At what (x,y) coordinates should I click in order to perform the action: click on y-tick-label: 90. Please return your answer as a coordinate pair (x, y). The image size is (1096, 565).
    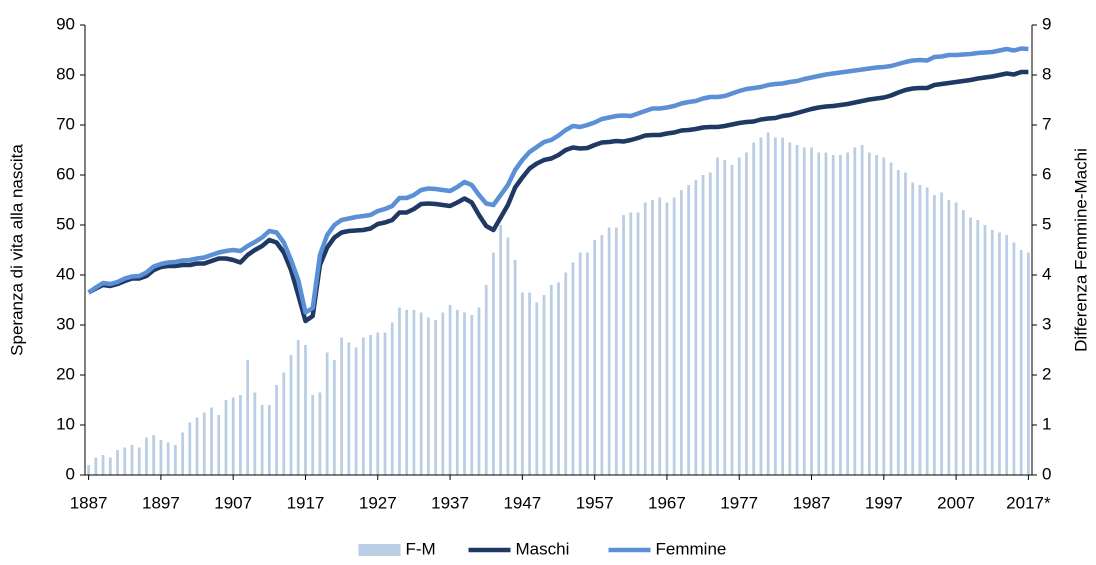
    Looking at the image, I should click on (65, 23).